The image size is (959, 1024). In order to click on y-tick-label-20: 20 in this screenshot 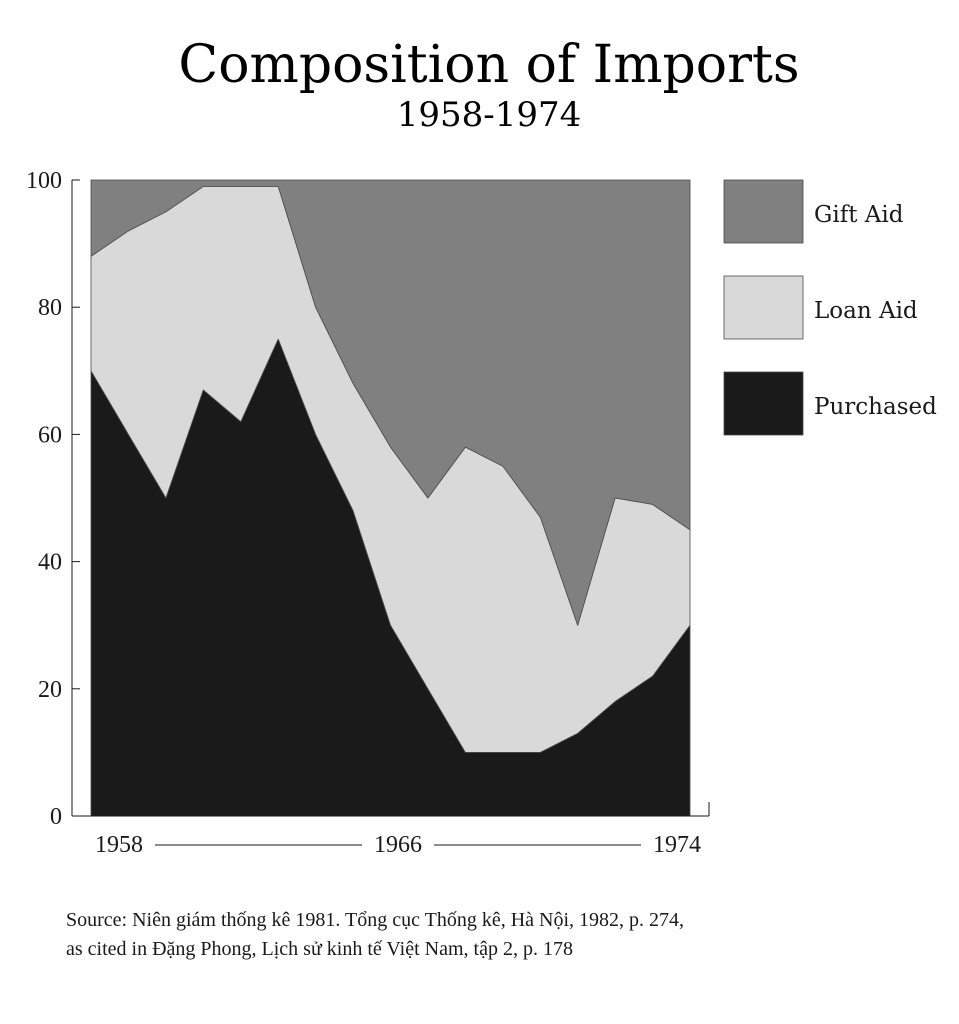, I will do `click(50, 690)`.